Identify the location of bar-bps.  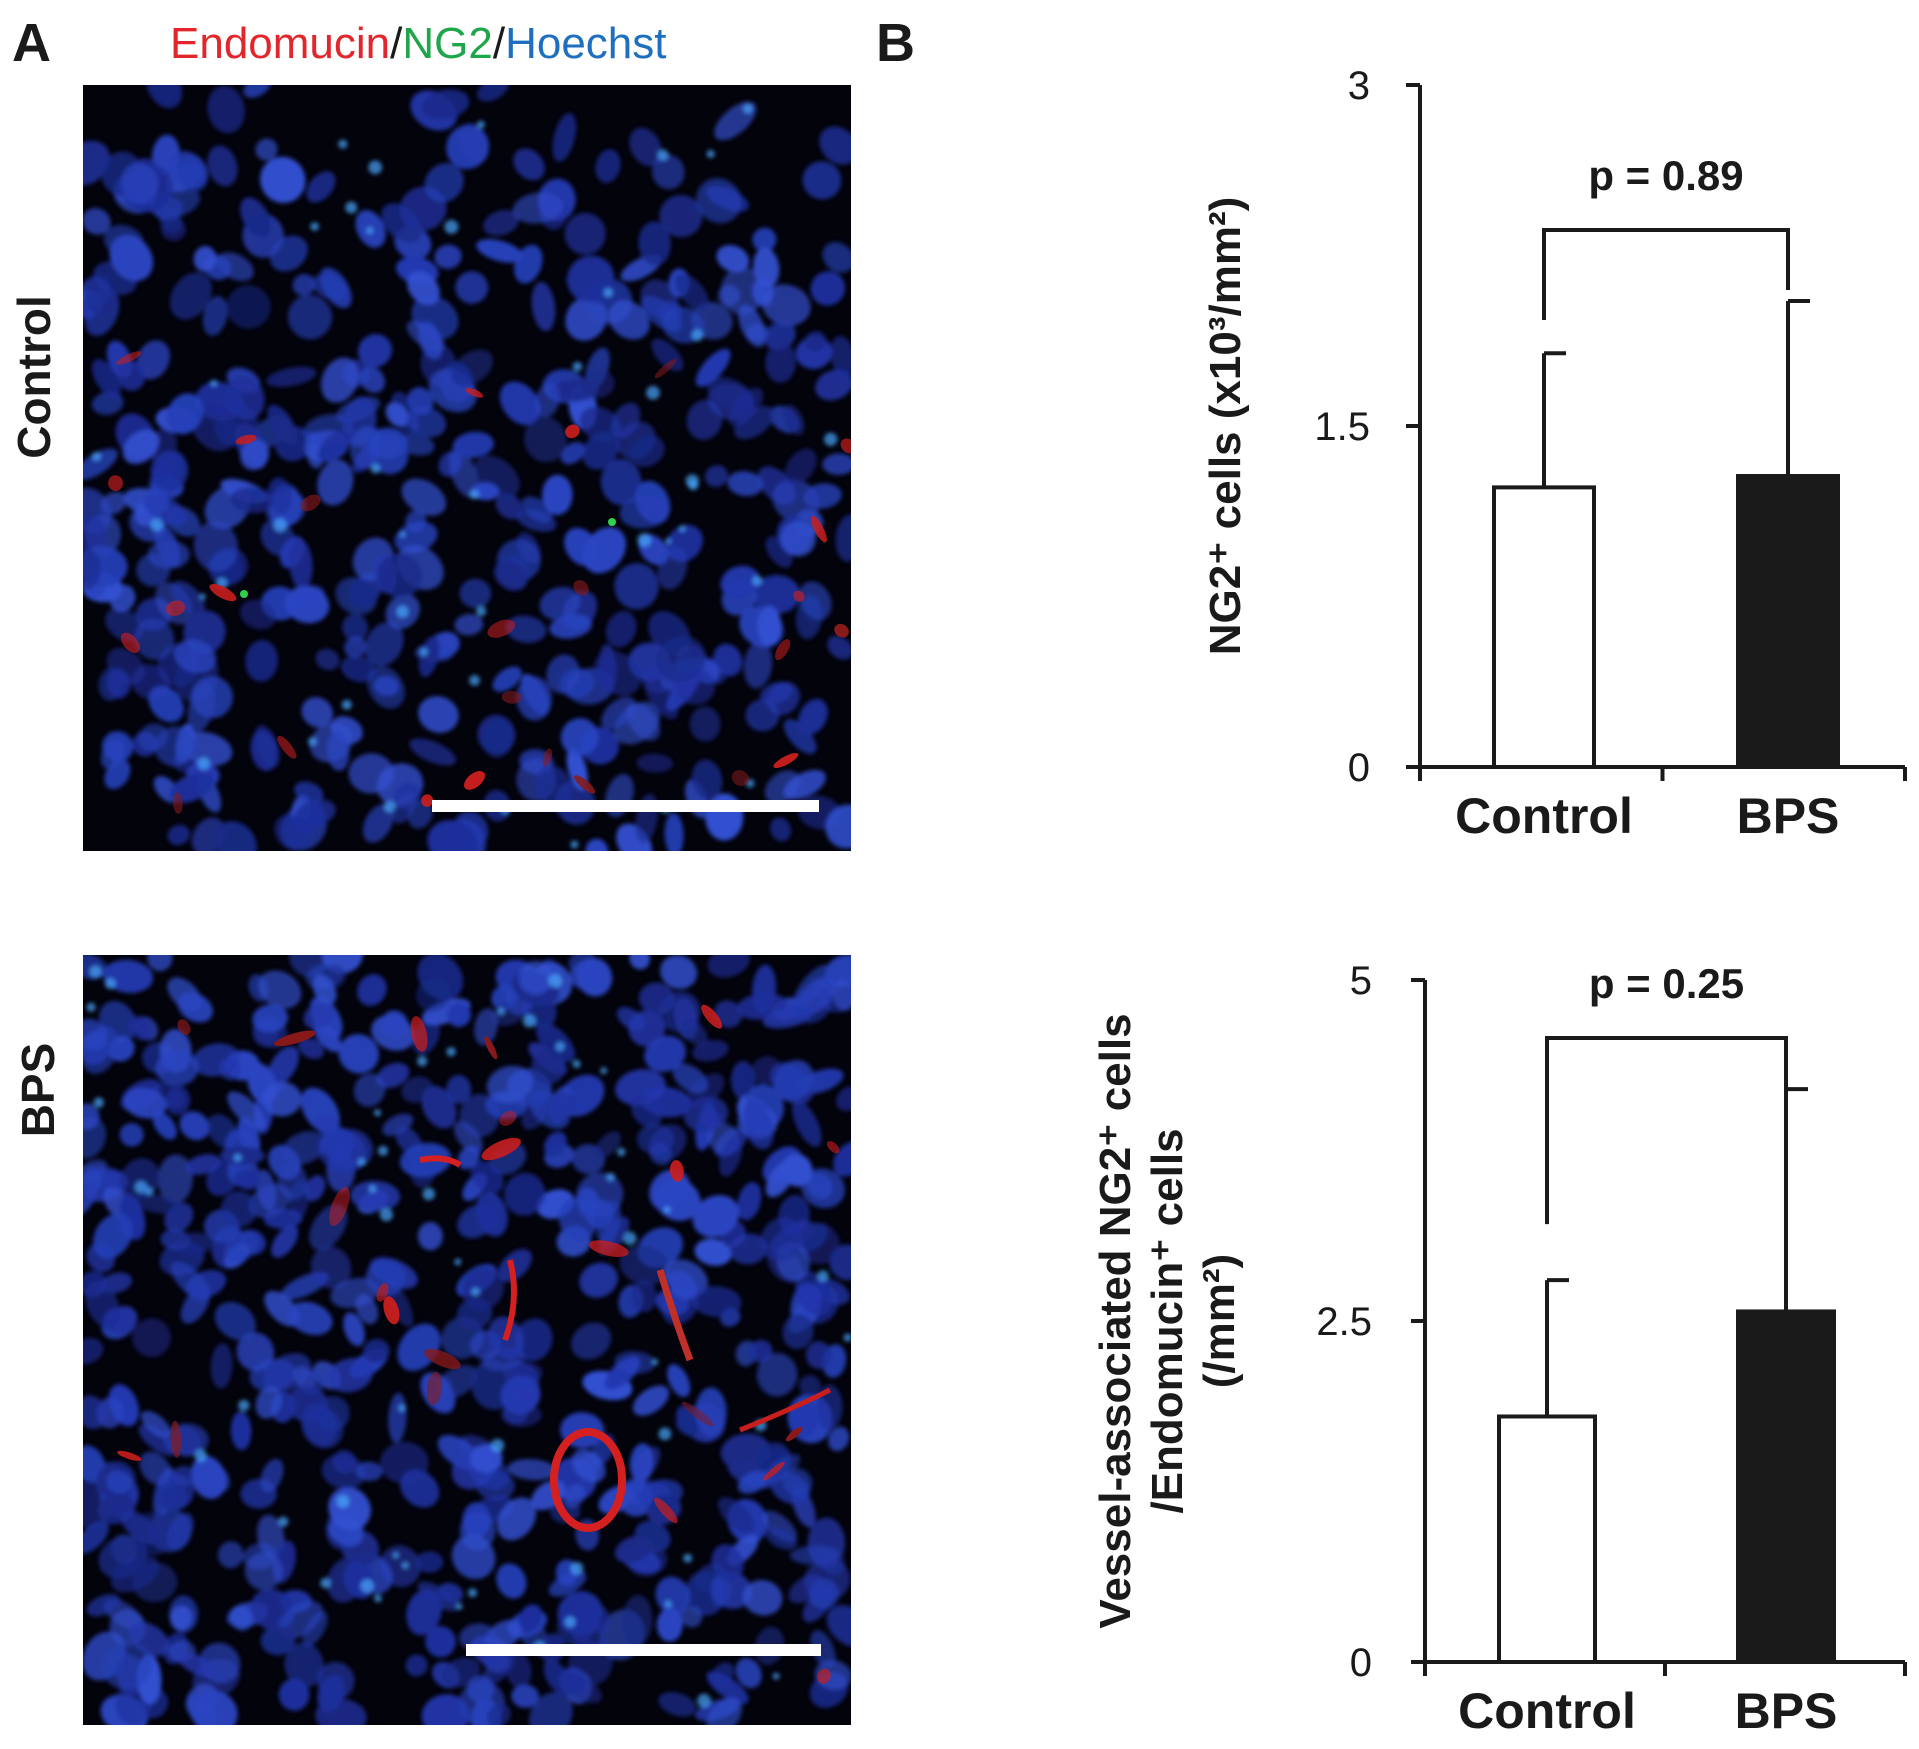
(1786, 1487).